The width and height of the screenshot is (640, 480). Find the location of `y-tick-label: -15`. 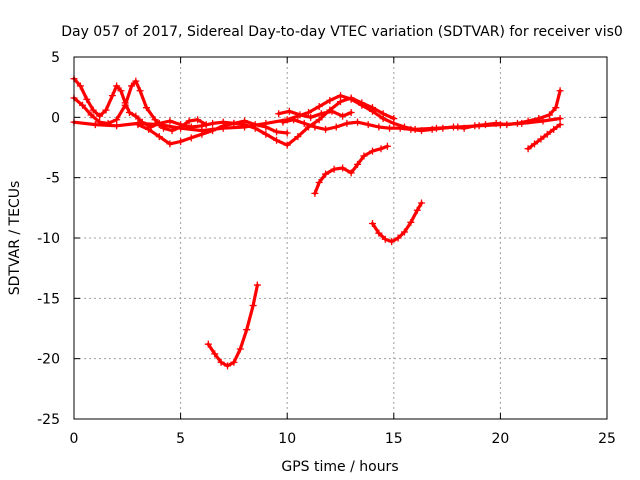

y-tick-label: -15 is located at coordinates (48, 299).